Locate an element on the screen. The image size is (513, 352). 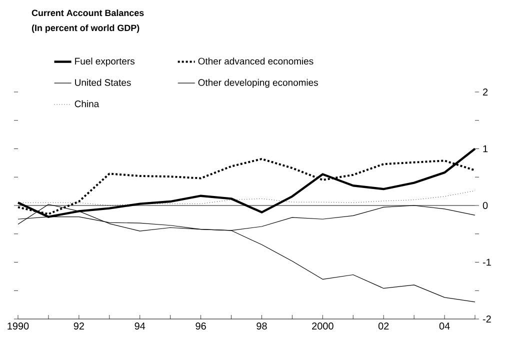
x-tick-label: 94 is located at coordinates (140, 326).